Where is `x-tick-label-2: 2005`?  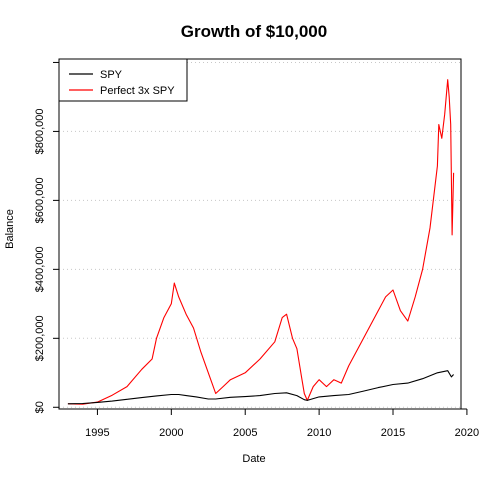 x-tick-label-2: 2005 is located at coordinates (245, 433).